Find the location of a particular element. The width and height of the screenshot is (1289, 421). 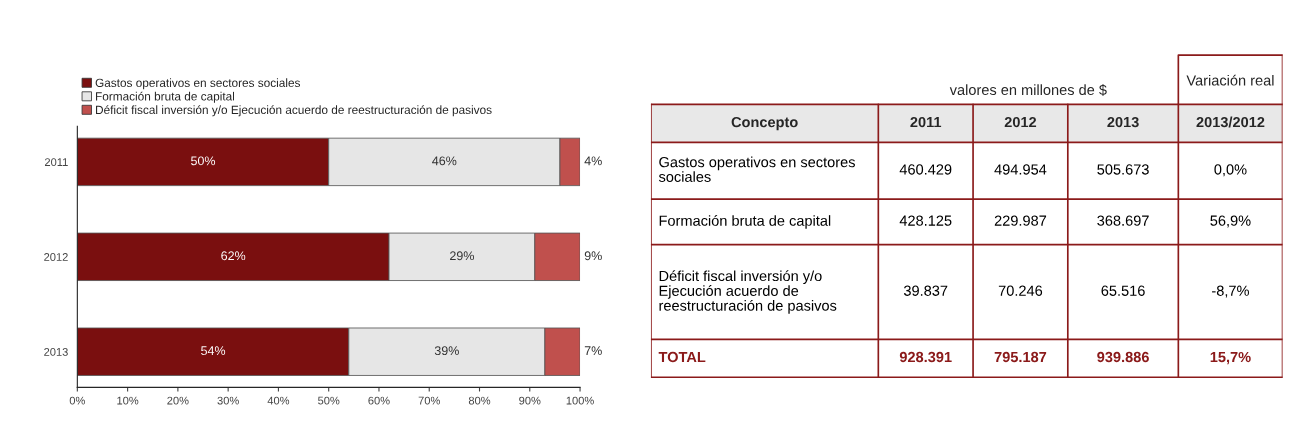

text: 56,9% is located at coordinates (1230, 221).